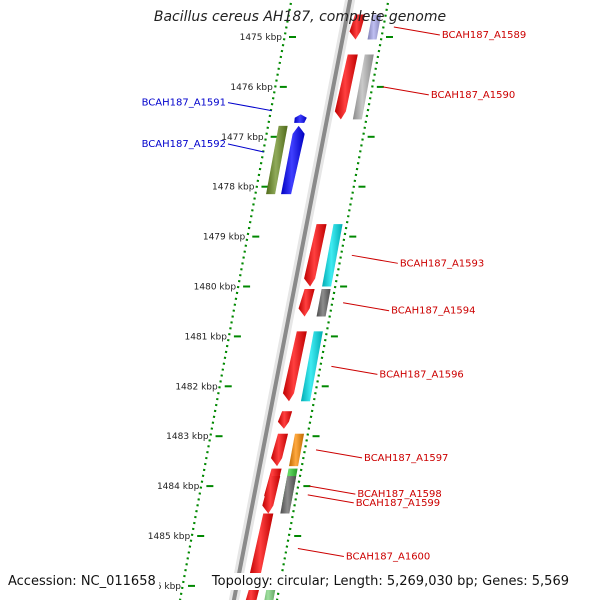 The width and height of the screenshot is (600, 600). I want to click on tick-label: 1478 kbp, so click(233, 188).